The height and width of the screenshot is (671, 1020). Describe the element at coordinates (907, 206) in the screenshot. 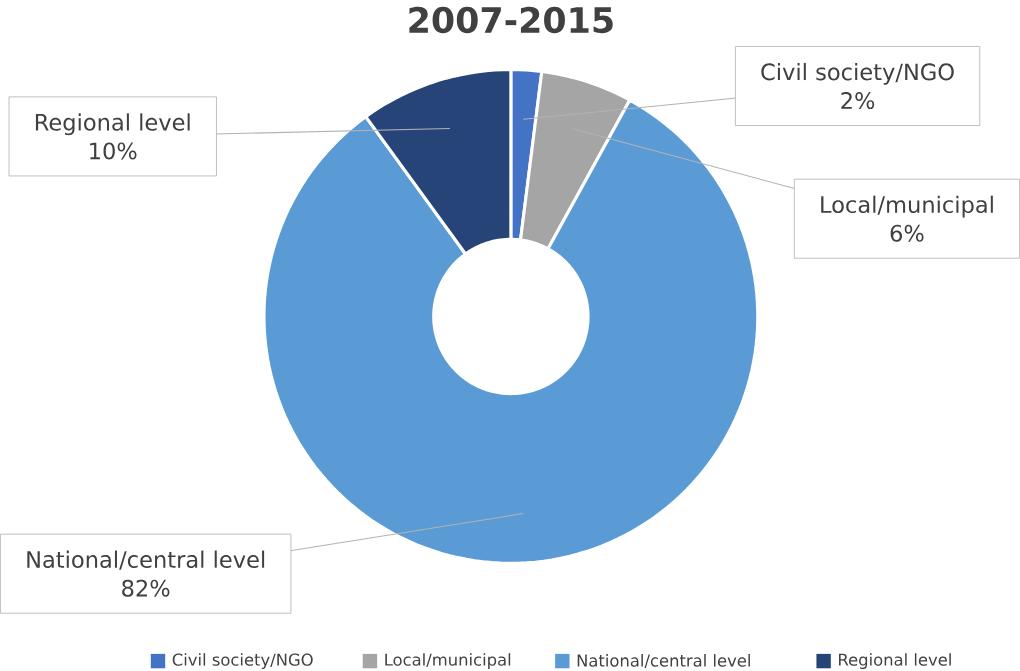

I see `slice-label: Local/municipal` at that location.